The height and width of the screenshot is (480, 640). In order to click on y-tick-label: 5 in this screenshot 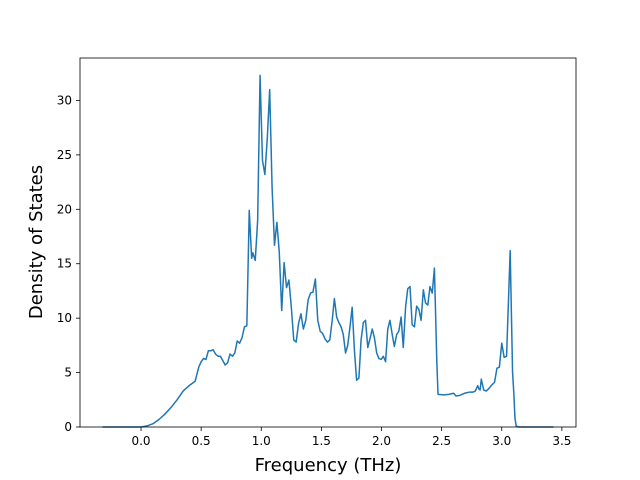, I will do `click(68, 373)`.